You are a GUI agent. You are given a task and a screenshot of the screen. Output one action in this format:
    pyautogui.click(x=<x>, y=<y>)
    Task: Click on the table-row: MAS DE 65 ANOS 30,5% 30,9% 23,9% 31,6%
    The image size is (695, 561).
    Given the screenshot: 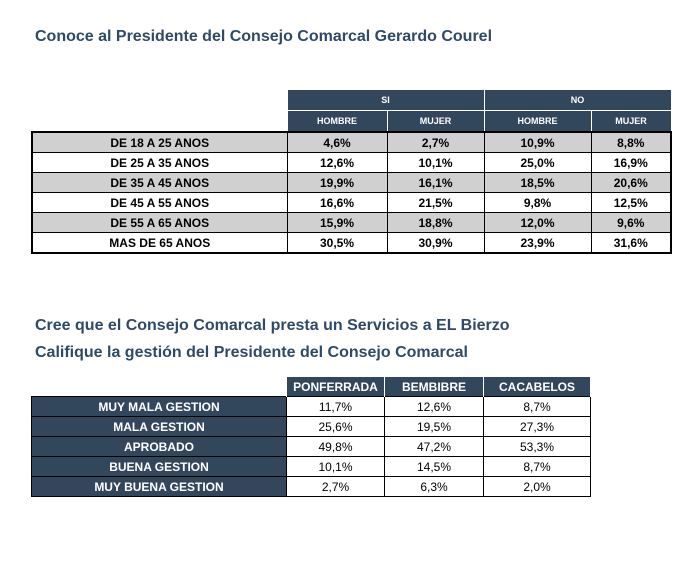 What is the action you would take?
    pyautogui.click(x=351, y=243)
    